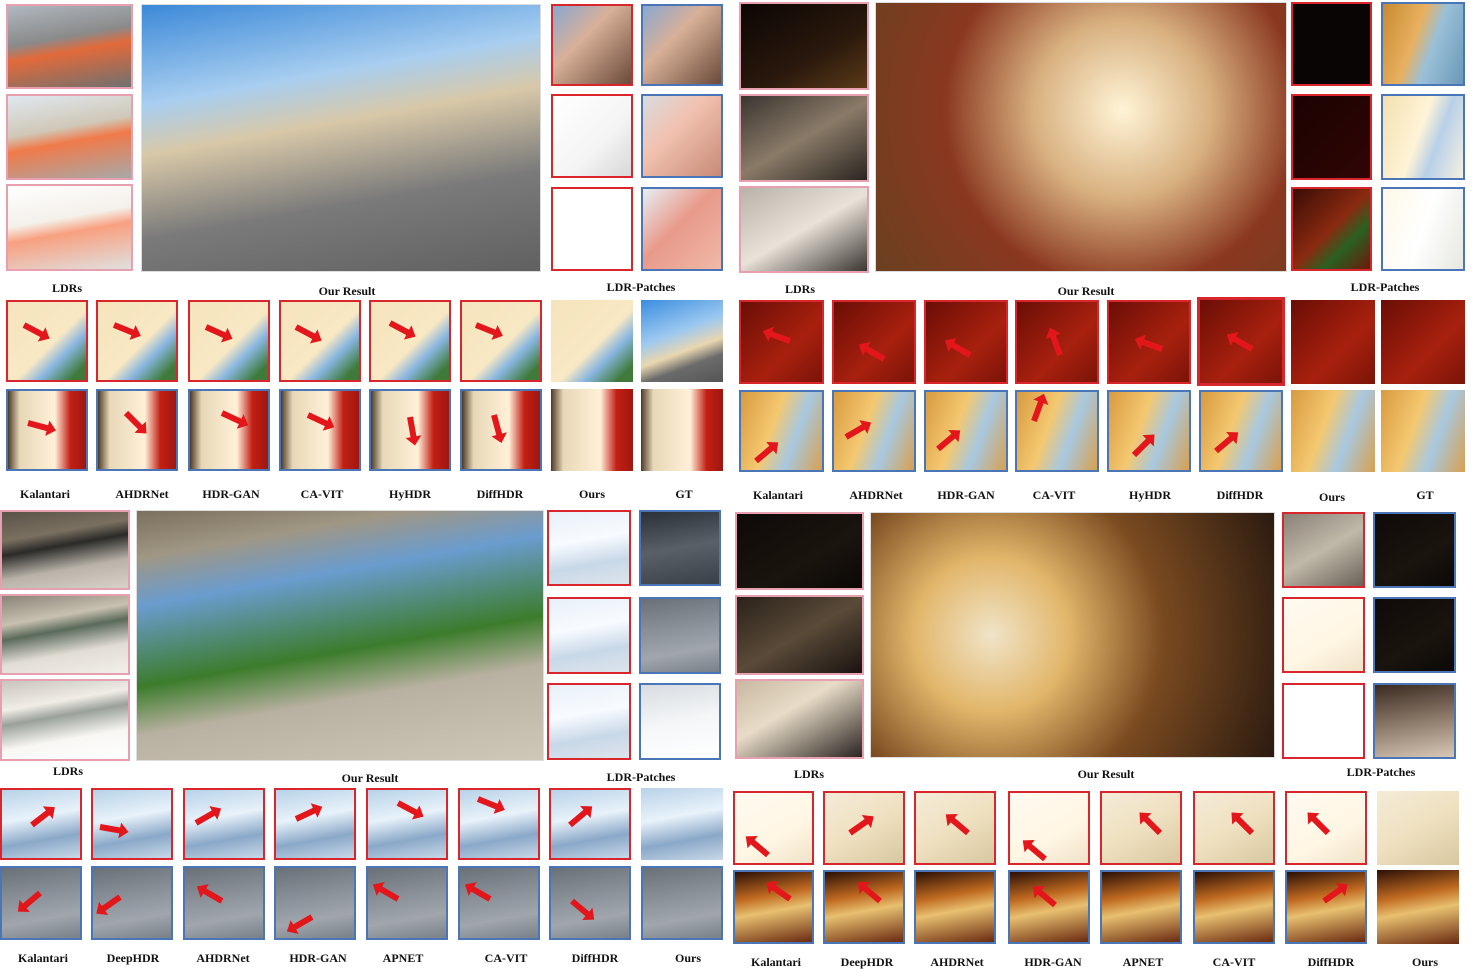 This screenshot has width=1475, height=979. What do you see at coordinates (966, 495) in the screenshot?
I see `method-label: HDR-GAN` at bounding box center [966, 495].